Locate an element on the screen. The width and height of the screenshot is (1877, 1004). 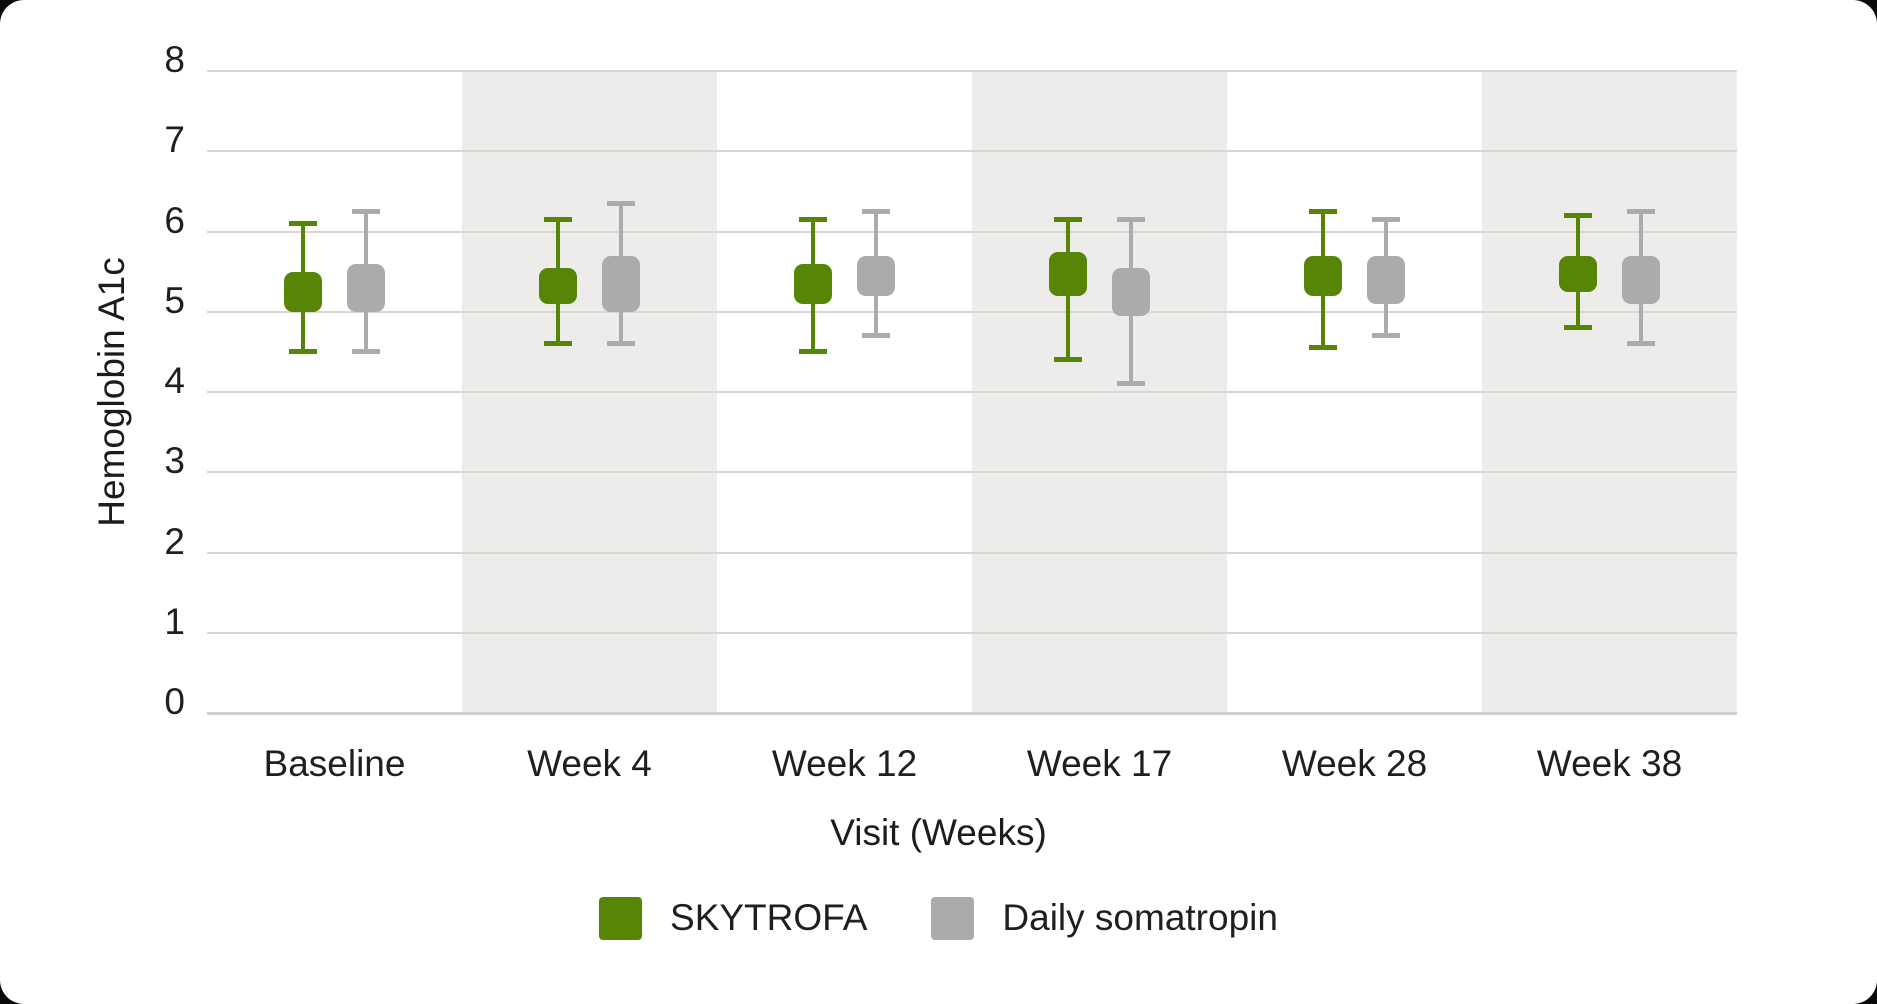
x-tick-label: Week 12 is located at coordinates (844, 763).